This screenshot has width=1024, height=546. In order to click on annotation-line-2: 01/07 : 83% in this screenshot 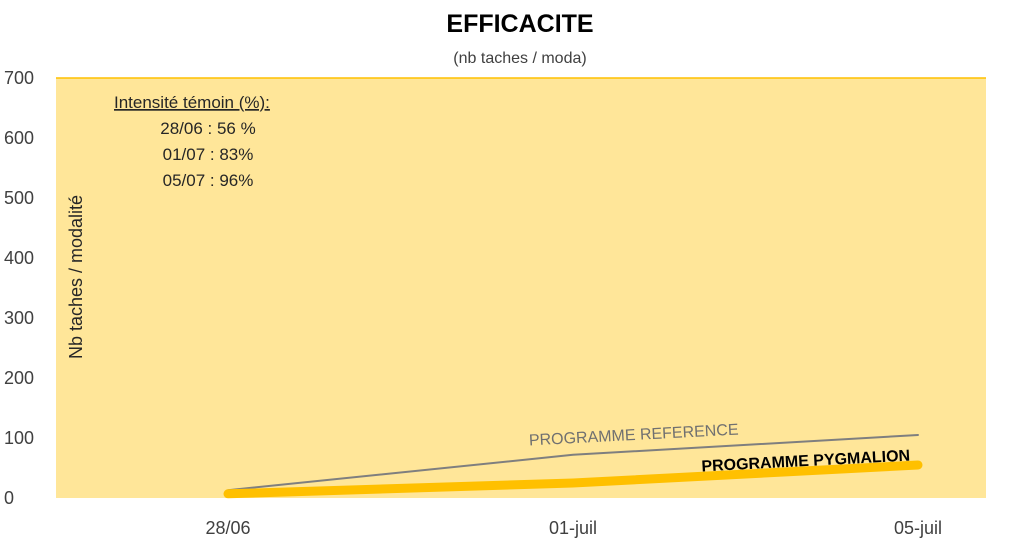, I will do `click(208, 154)`.